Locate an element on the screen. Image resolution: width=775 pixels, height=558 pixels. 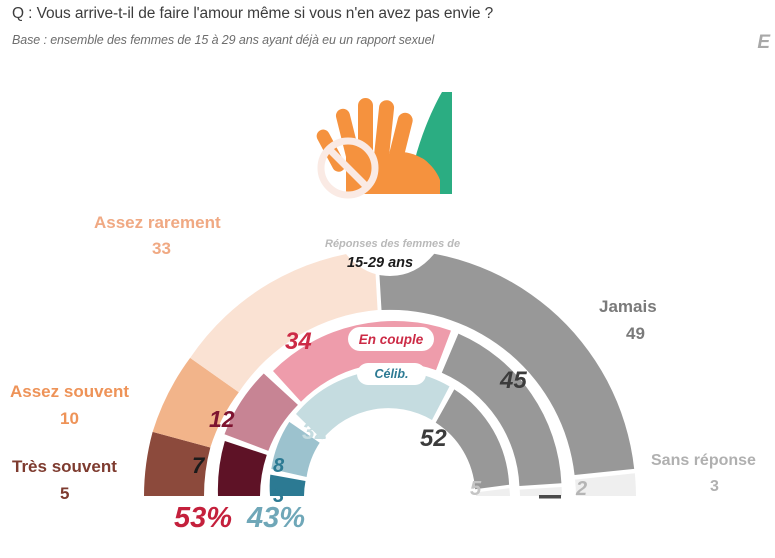
arc-value-couple-45: 45 is located at coordinates (513, 380).